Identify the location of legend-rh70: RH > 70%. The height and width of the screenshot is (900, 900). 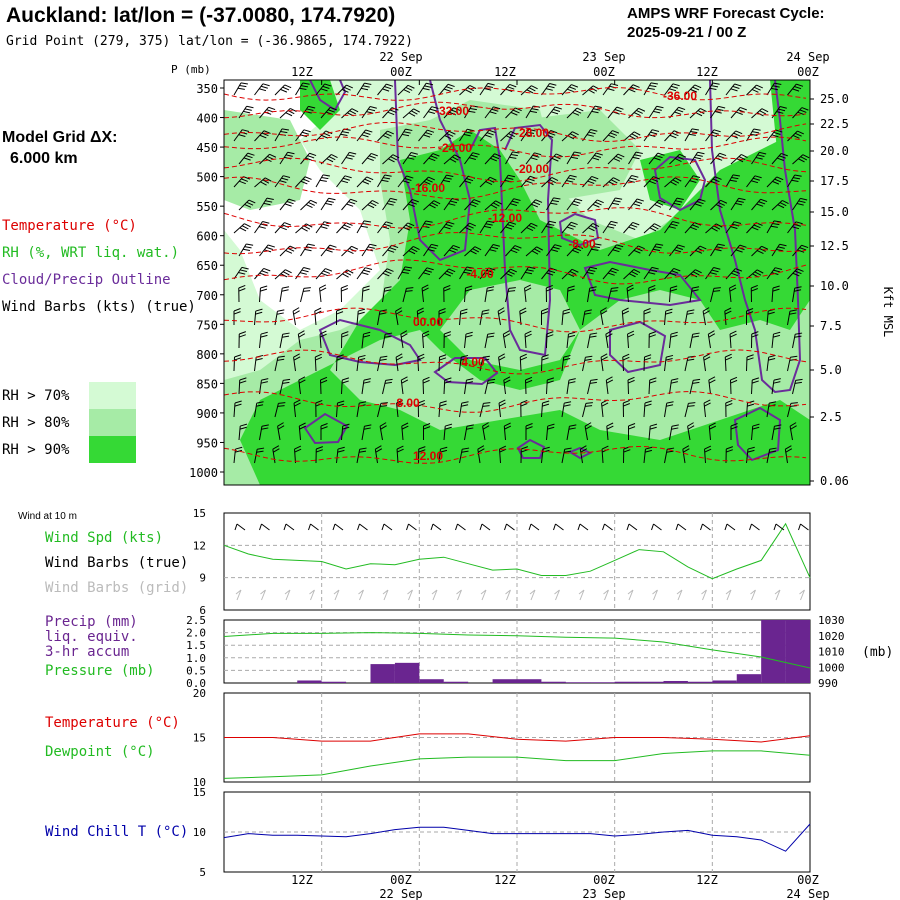
(36, 396).